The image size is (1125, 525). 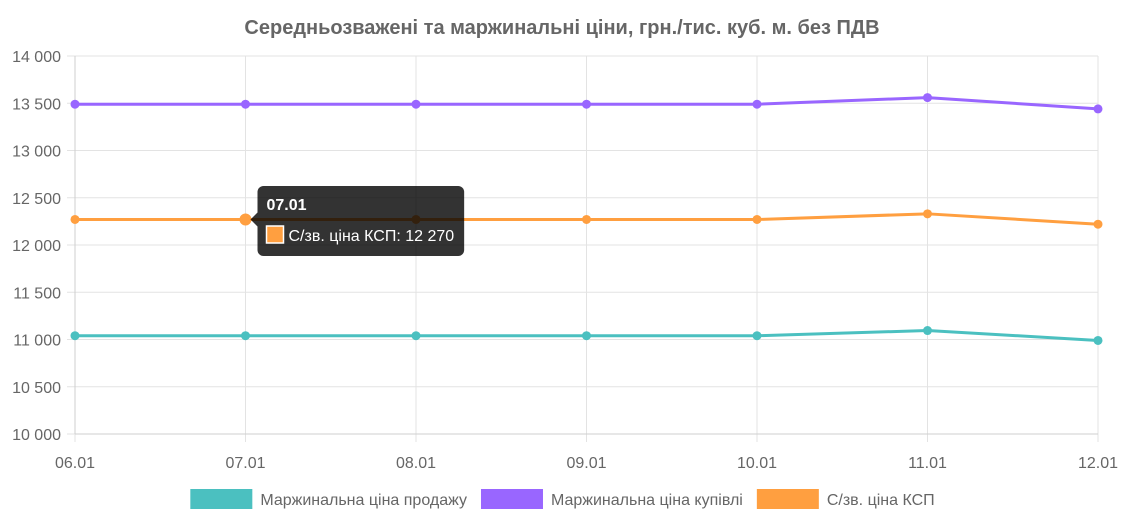 What do you see at coordinates (881, 500) in the screenshot?
I see `legend-label: С/зв. ціна КСП` at bounding box center [881, 500].